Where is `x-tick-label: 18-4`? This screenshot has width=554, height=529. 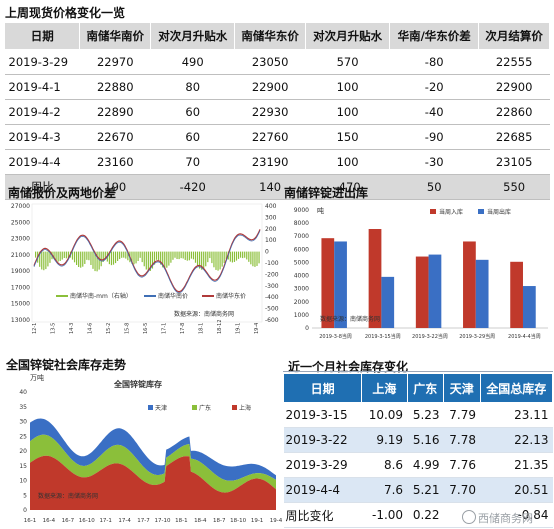 x-tick-label: 18-4 is located at coordinates (200, 521).